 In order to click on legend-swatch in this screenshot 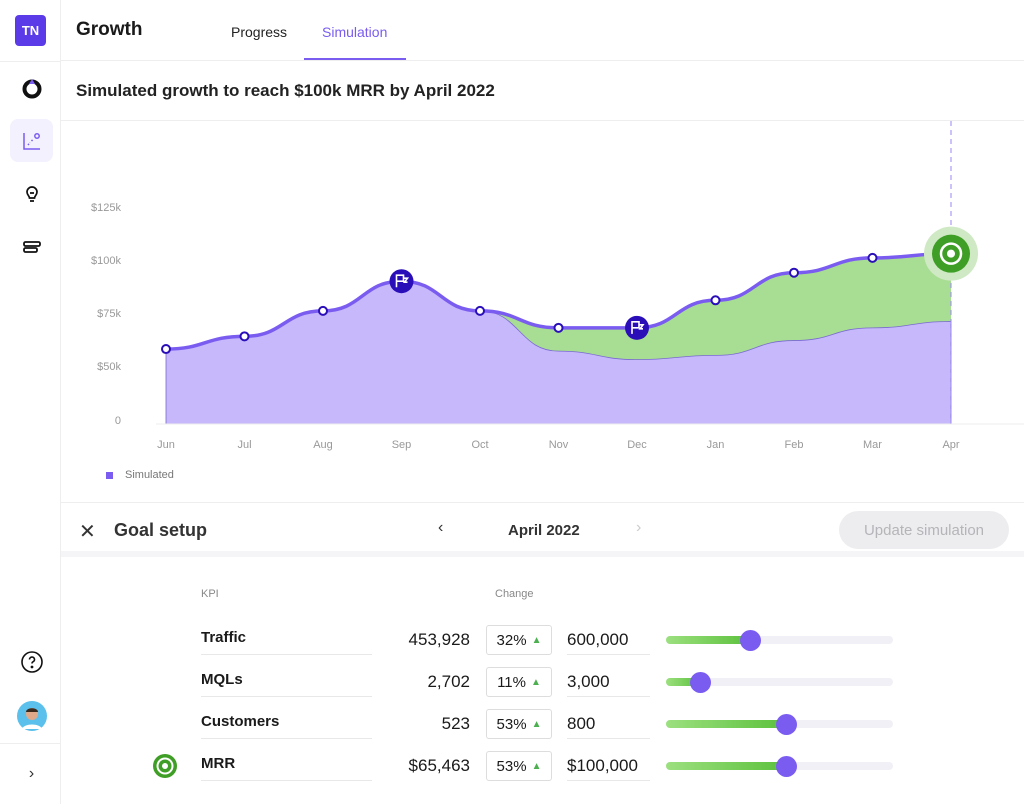, I will do `click(109, 475)`.